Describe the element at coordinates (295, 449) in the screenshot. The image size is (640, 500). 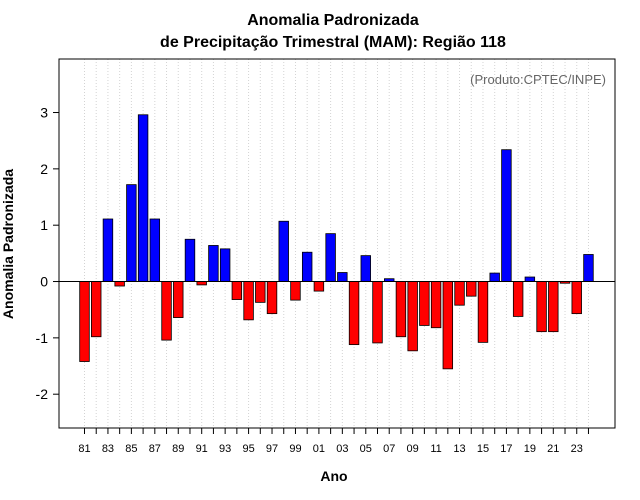
I see `x-tick-label: 99` at that location.